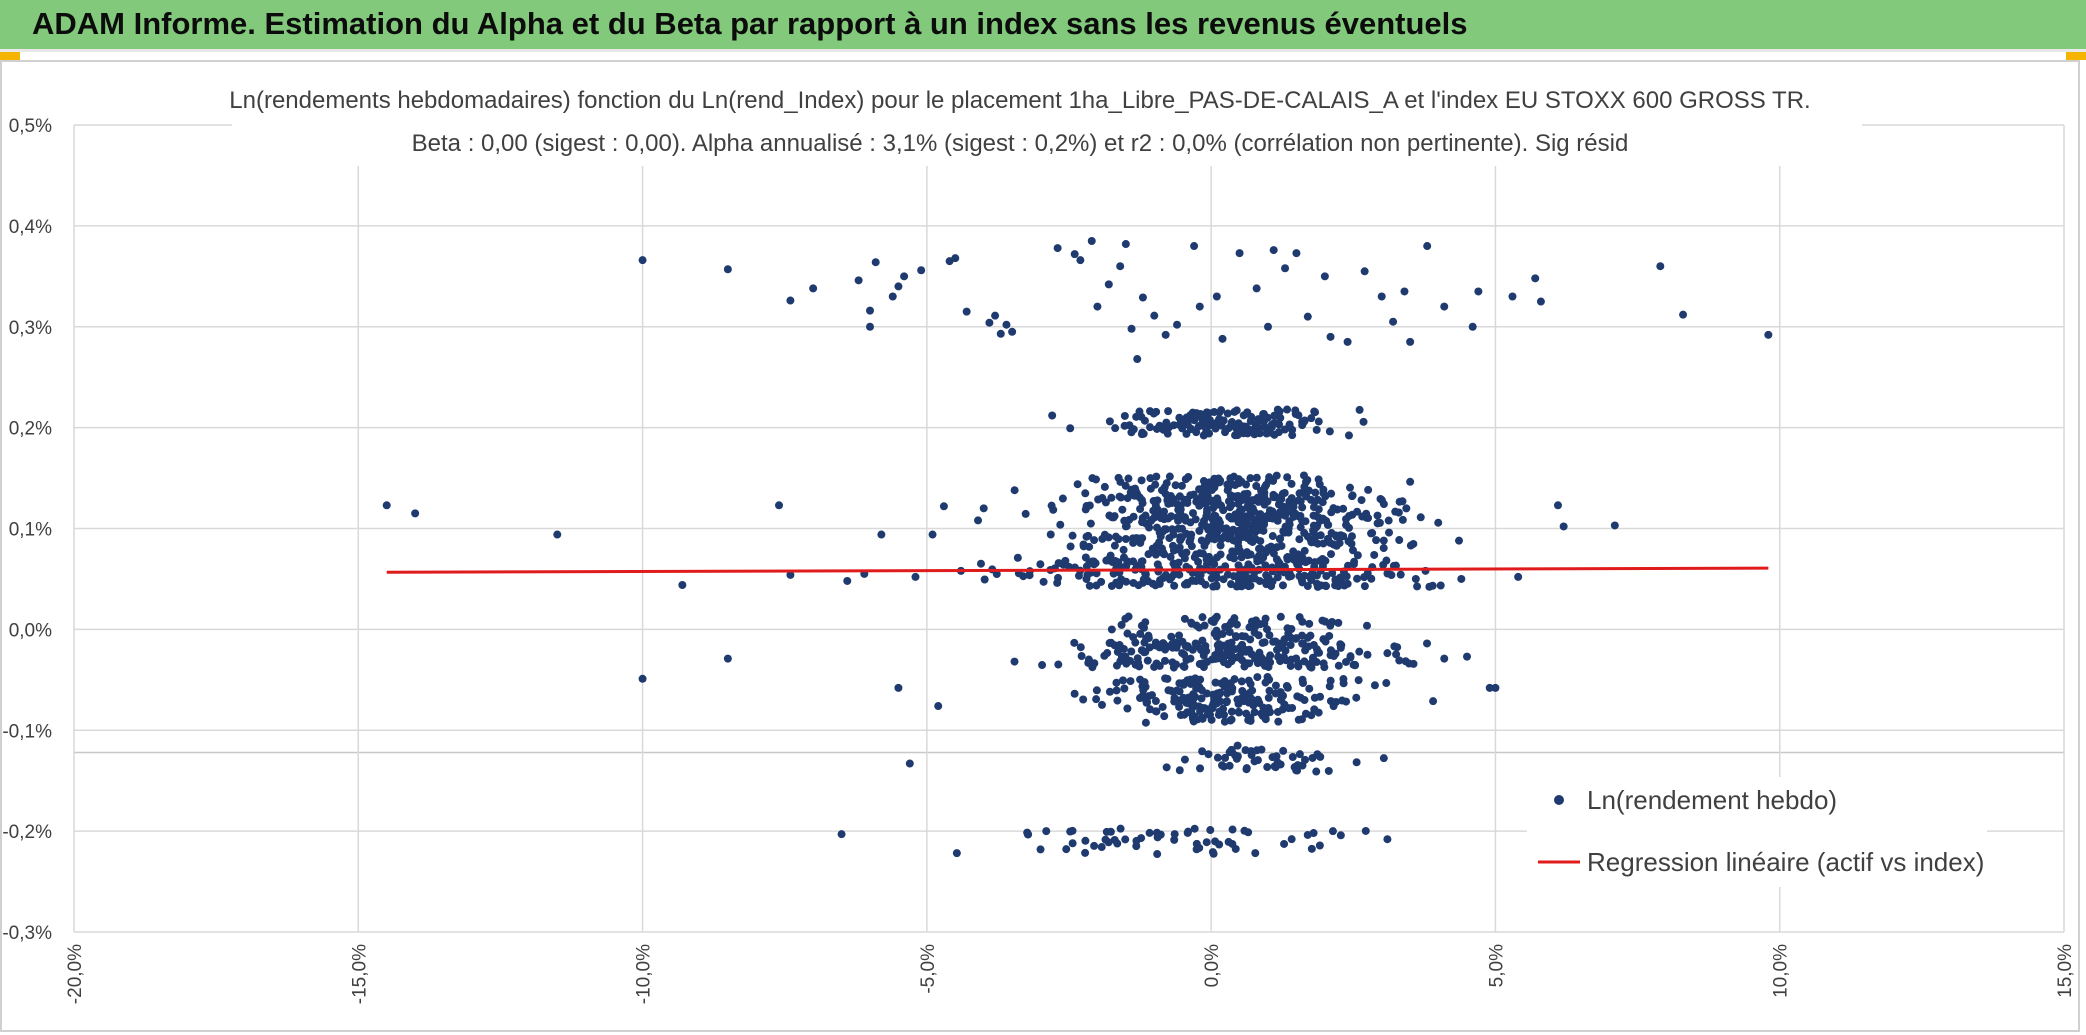 This screenshot has height=1035, width=2086. Describe the element at coordinates (30, 328) in the screenshot. I see `y-tick-label: 0,3%` at that location.